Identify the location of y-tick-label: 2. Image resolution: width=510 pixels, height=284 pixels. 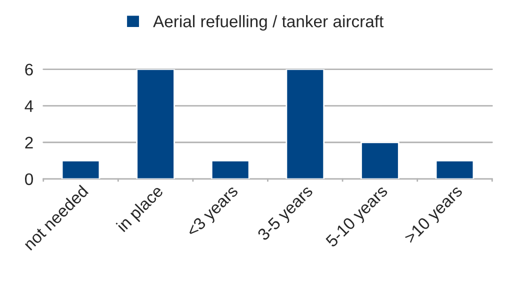
(29, 142).